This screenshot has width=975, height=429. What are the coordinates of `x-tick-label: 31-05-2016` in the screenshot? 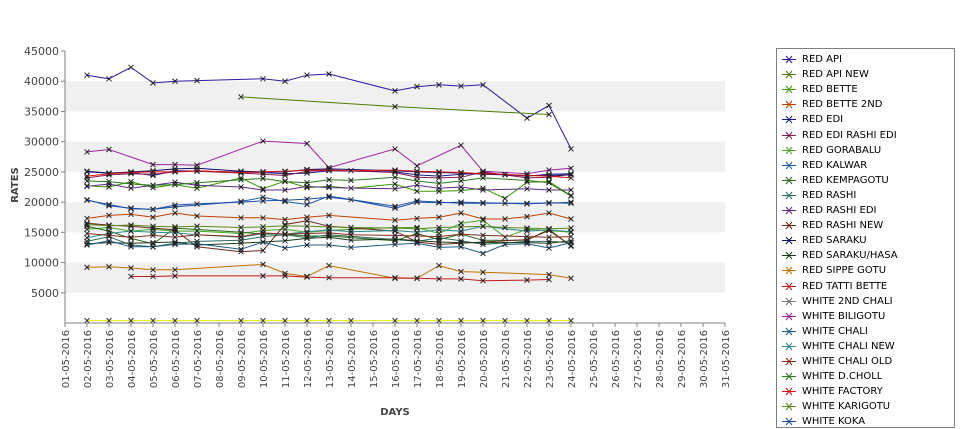 It's located at (726, 359).